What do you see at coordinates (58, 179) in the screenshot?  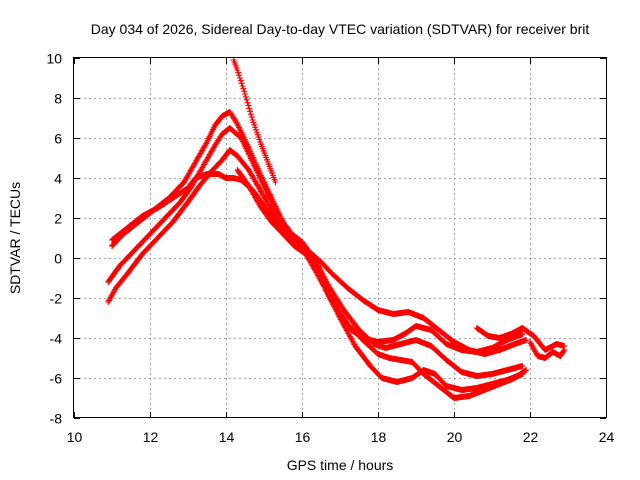 I see `y-tick-label: 4` at bounding box center [58, 179].